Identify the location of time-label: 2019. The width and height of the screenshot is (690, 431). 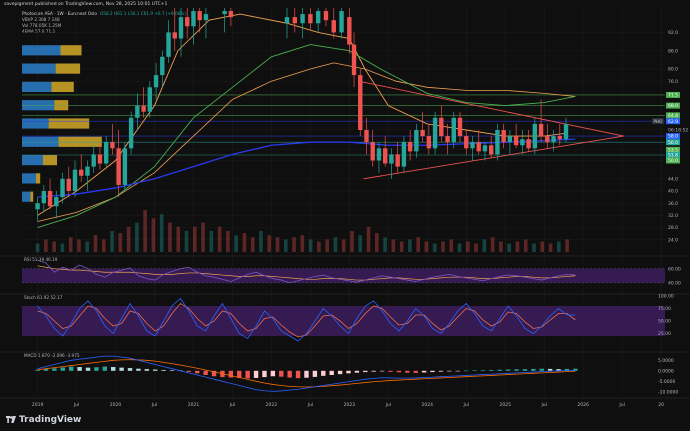
(38, 405).